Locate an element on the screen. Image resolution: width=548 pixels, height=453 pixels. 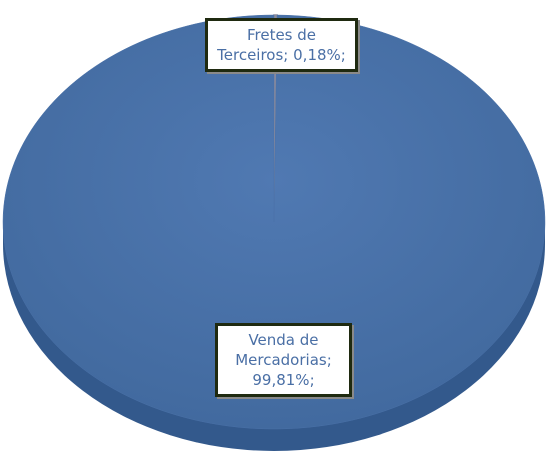
value-label: 99,81% is located at coordinates (281, 380).